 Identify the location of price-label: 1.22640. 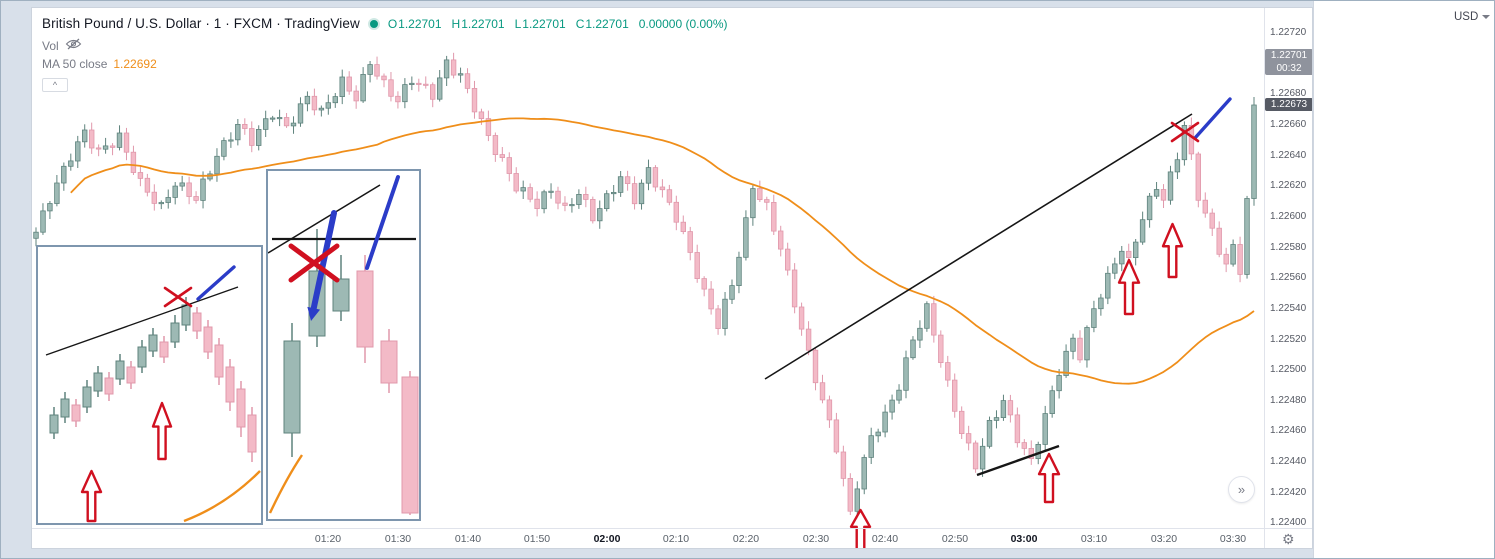
(1288, 155).